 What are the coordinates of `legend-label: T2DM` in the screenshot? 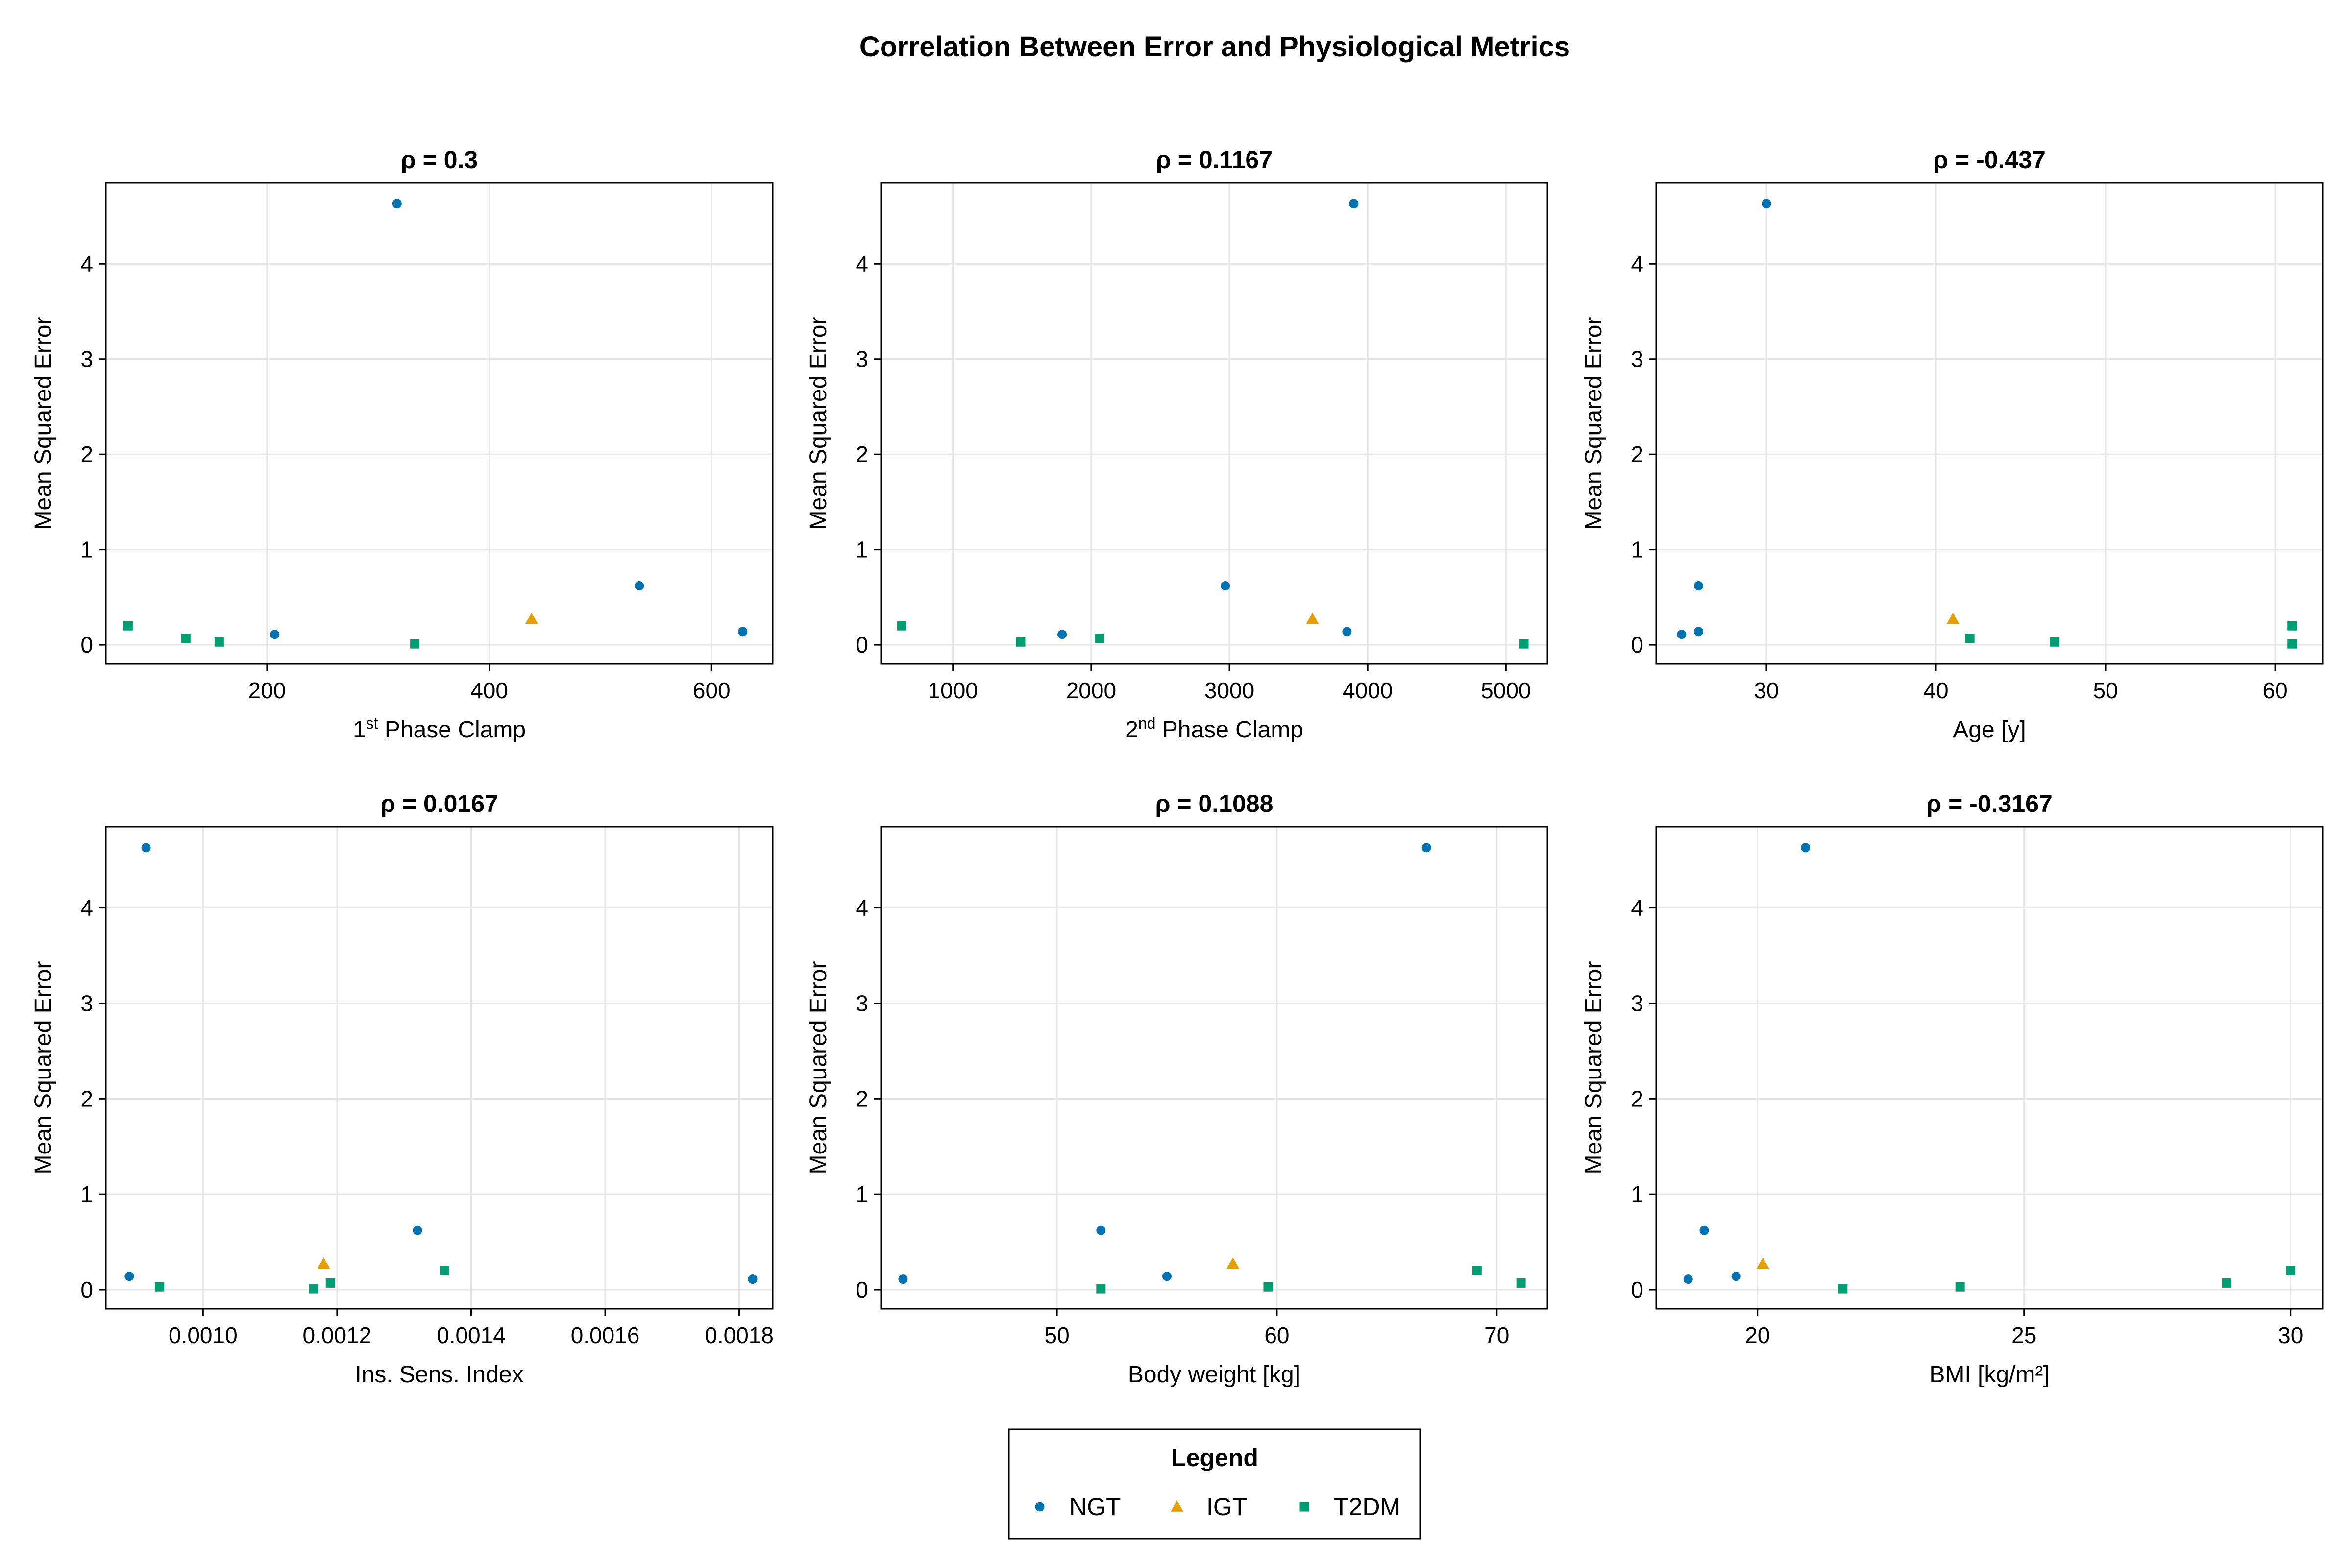 It's located at (1367, 1506).